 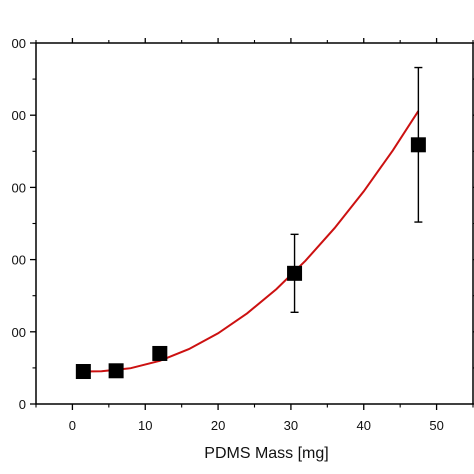 I want to click on x-tick-label: 30, so click(x=291, y=425).